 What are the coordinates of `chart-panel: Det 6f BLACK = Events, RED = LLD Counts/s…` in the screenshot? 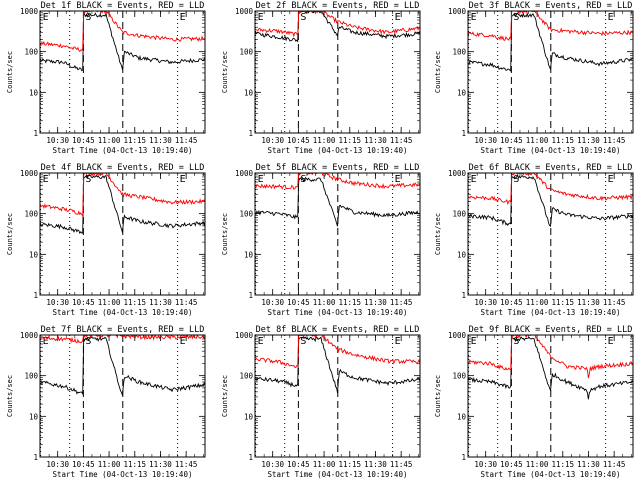 It's located at (534, 240).